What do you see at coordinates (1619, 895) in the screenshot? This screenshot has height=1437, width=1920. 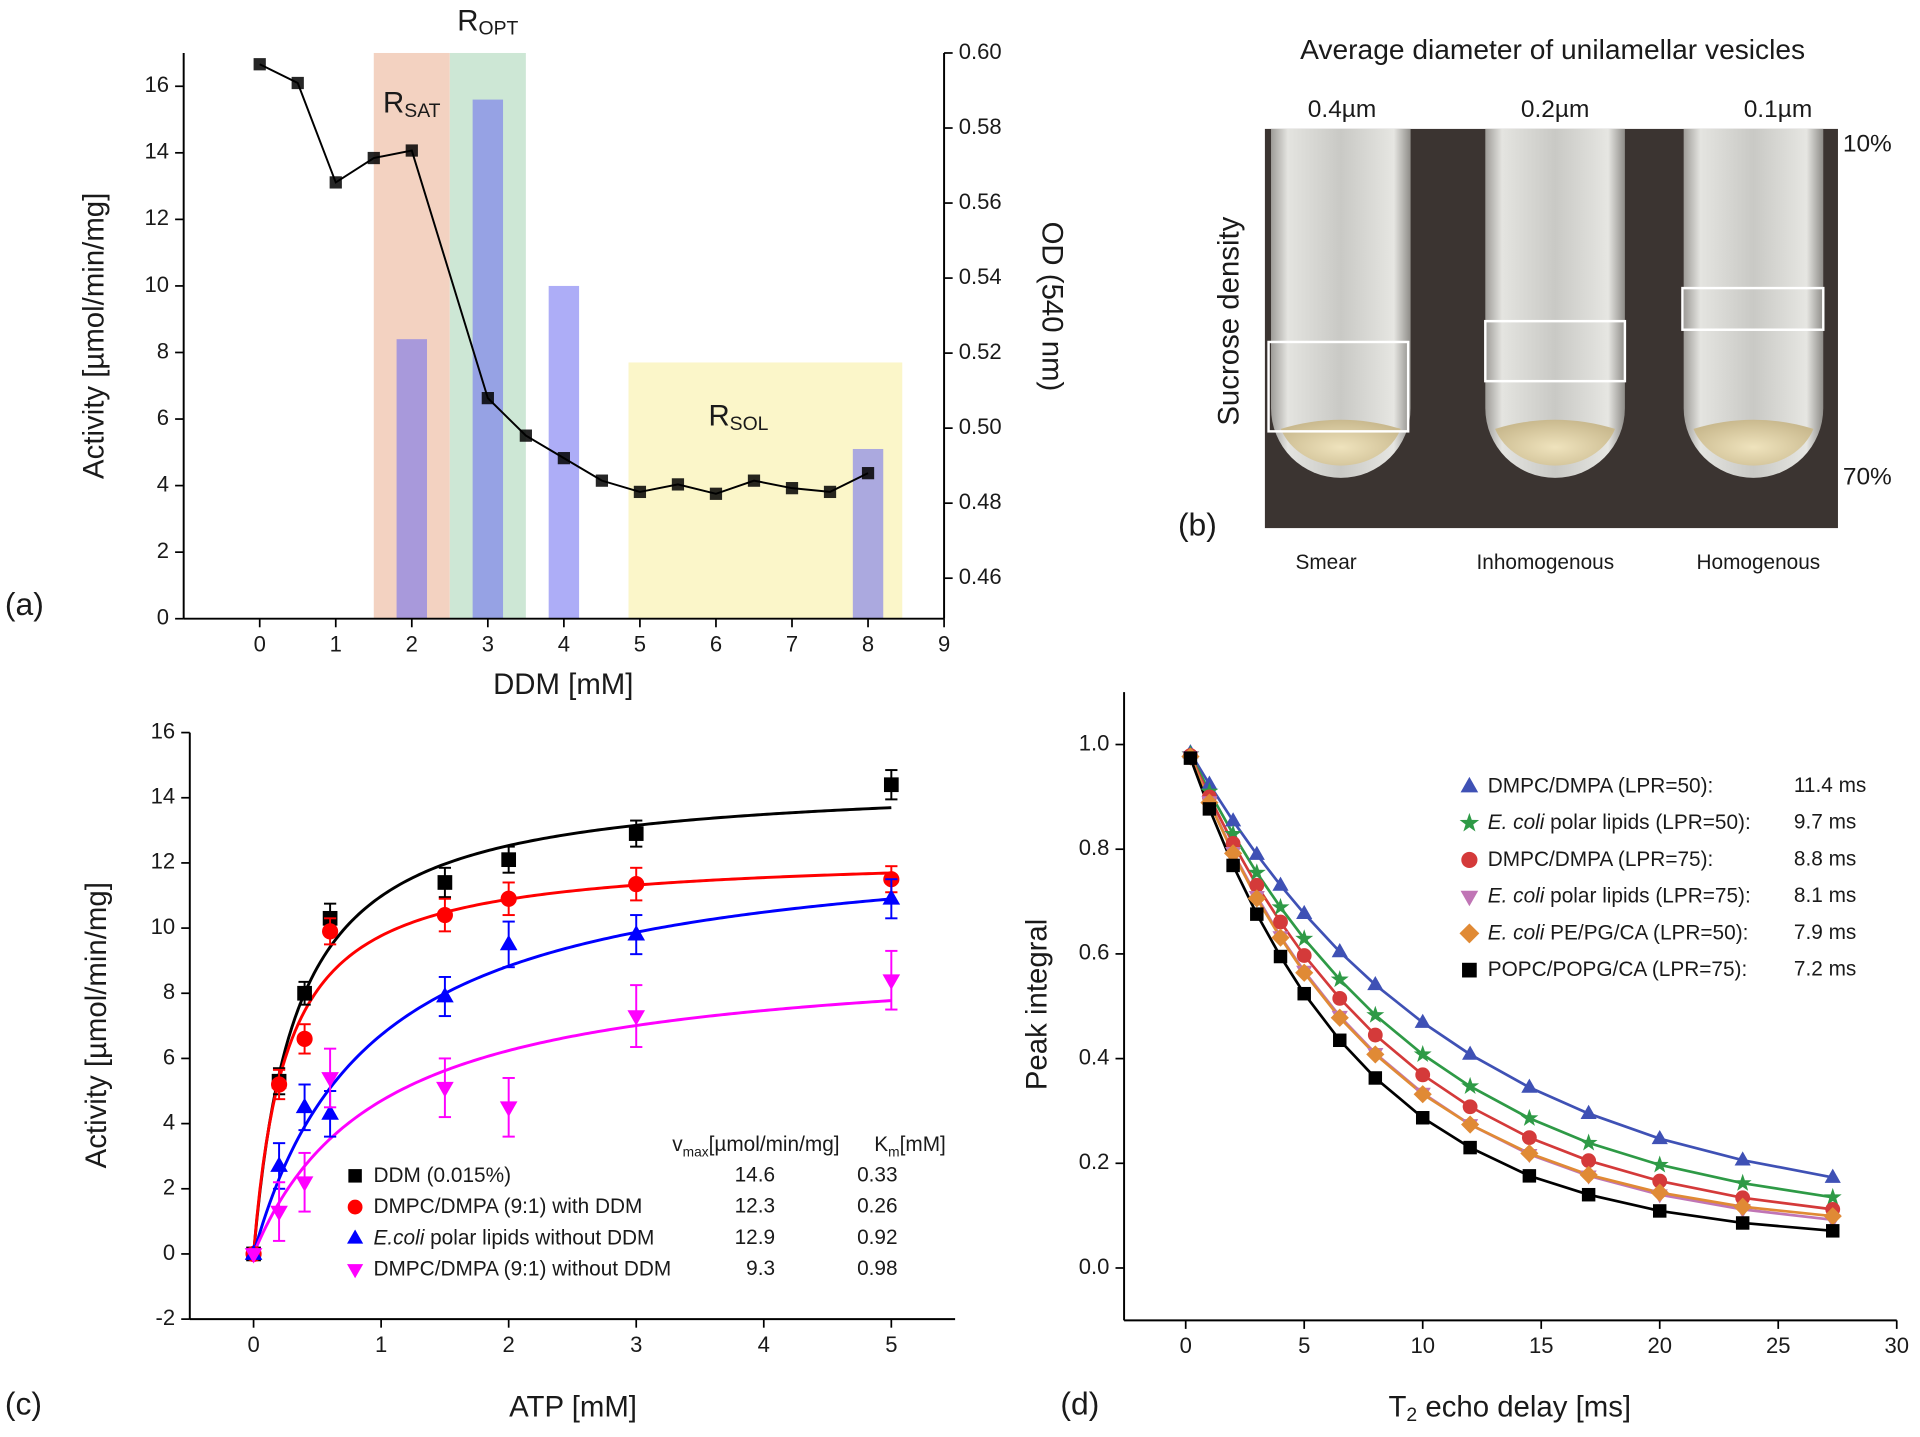 I see `legend-label: E. coli polar lipids (LPR=75):` at bounding box center [1619, 895].